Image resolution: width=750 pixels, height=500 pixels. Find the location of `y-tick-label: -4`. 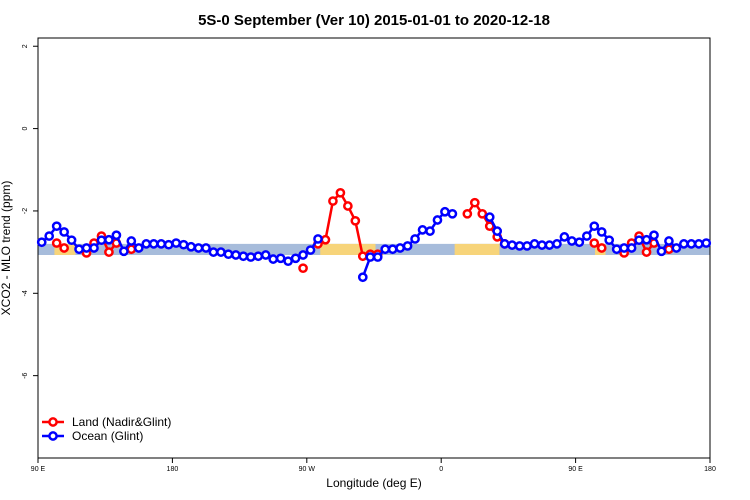

y-tick-label: -4 is located at coordinates (25, 293).